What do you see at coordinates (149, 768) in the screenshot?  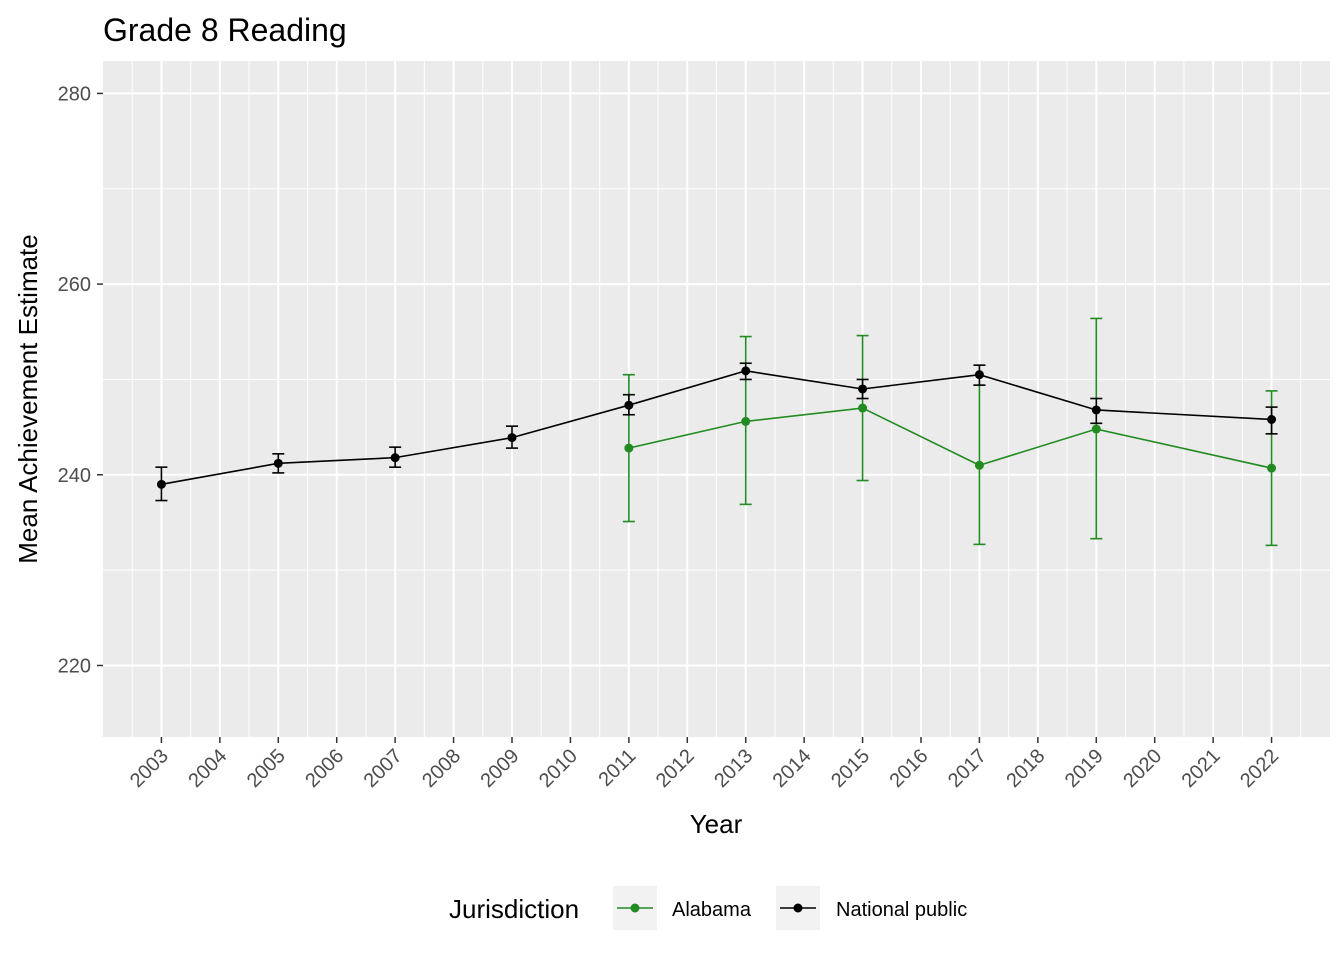 I see `x-tick-label: 2003` at bounding box center [149, 768].